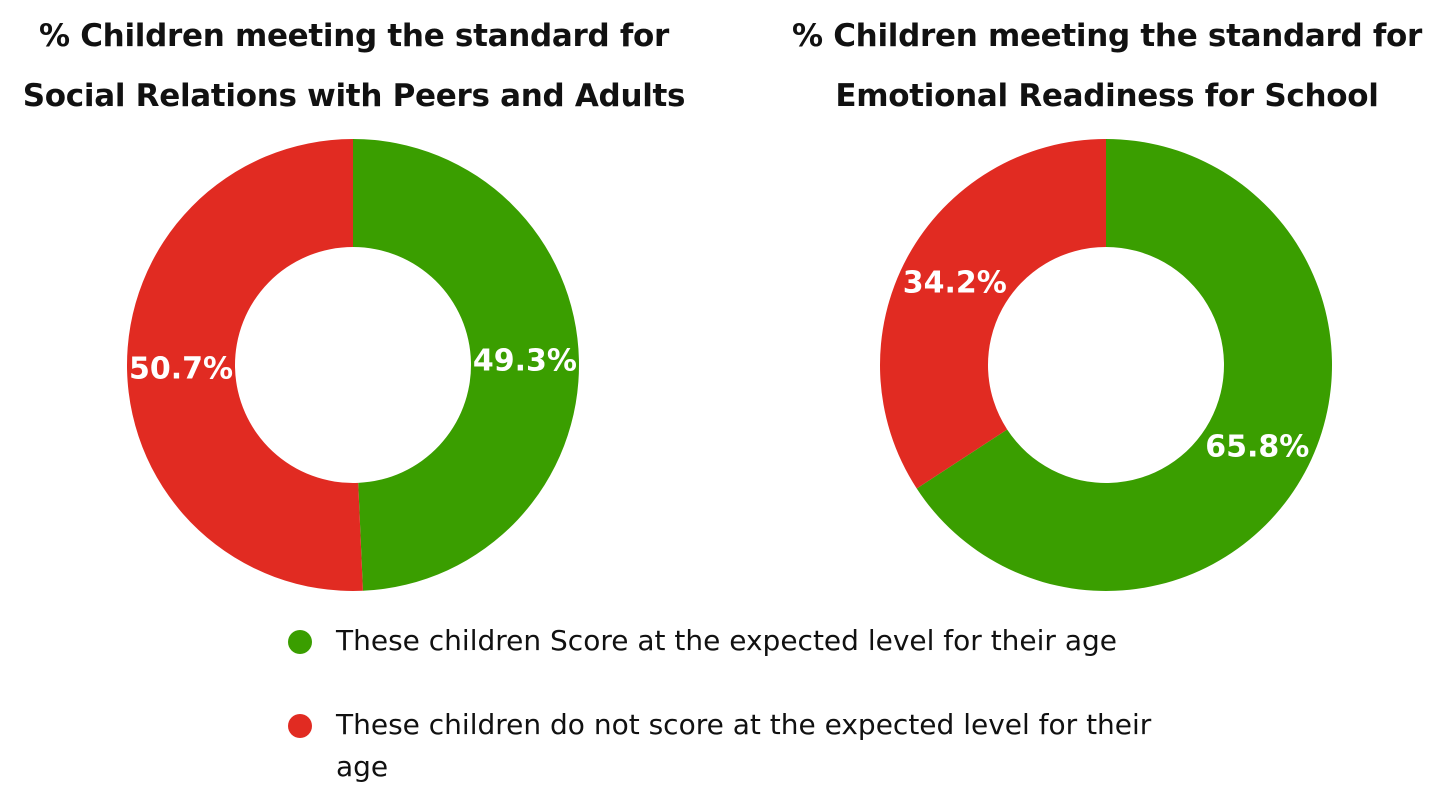 This screenshot has height=795, width=1443. Describe the element at coordinates (181, 368) in the screenshot. I see `slice-value-label: 50.7%` at that location.